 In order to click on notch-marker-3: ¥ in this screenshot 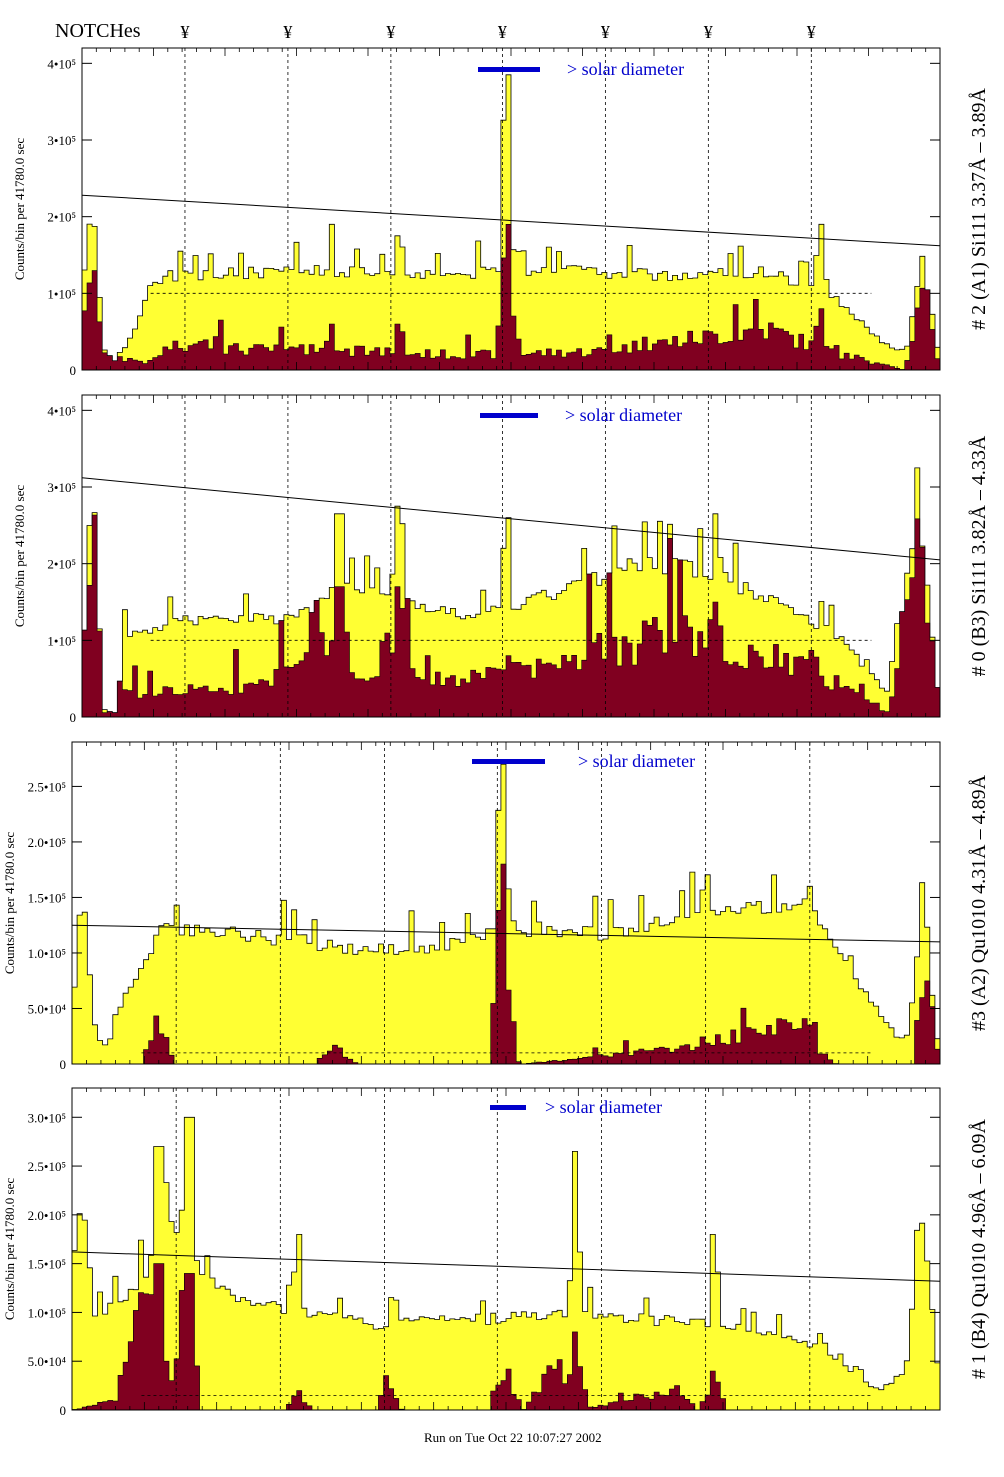, I will do `click(390, 32)`.